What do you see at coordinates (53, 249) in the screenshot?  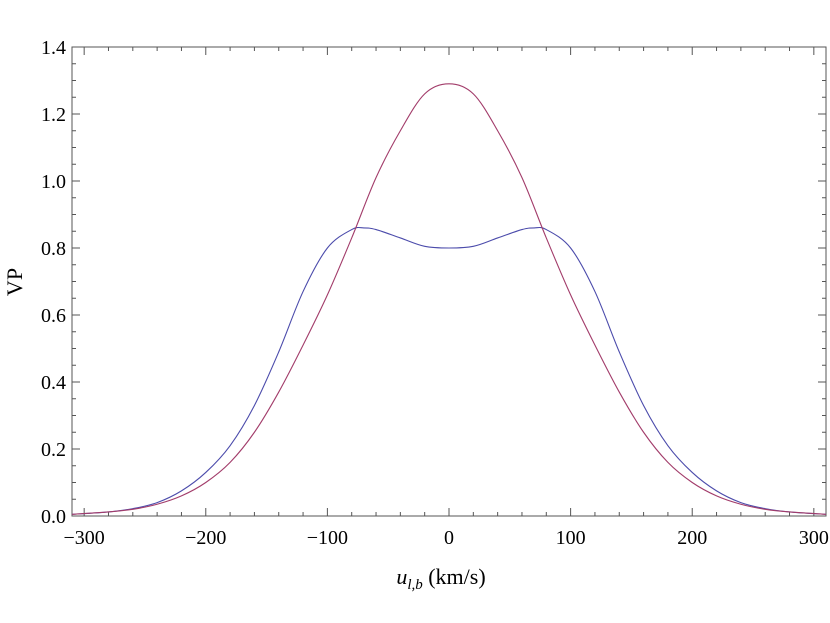 I see `y-tick-label: 0.8` at bounding box center [53, 249].